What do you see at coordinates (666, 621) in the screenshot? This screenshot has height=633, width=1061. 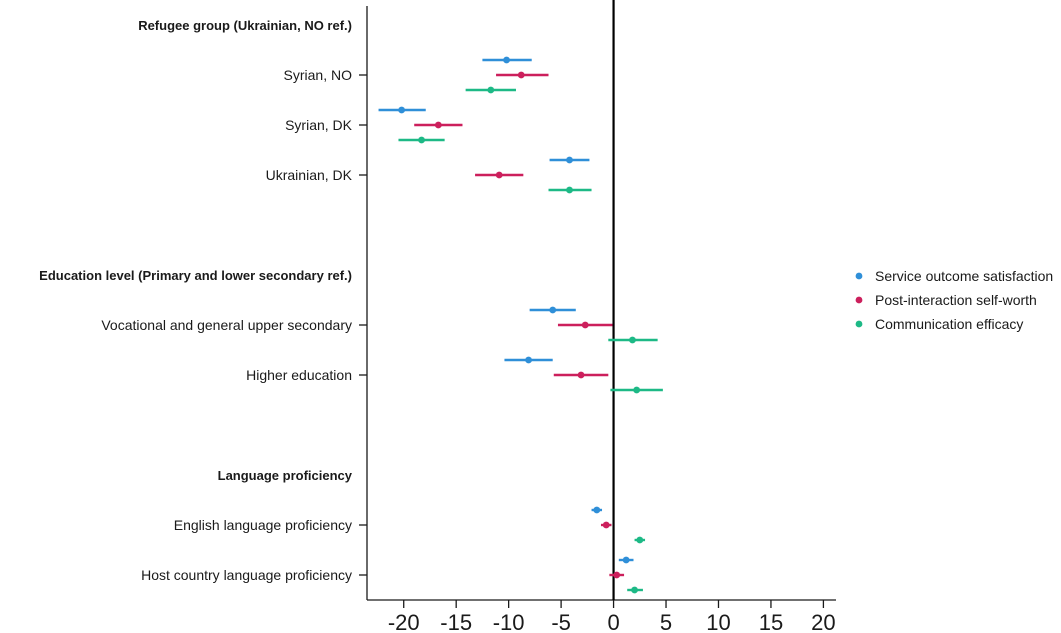 I see `x-tick-label: 5` at bounding box center [666, 621].